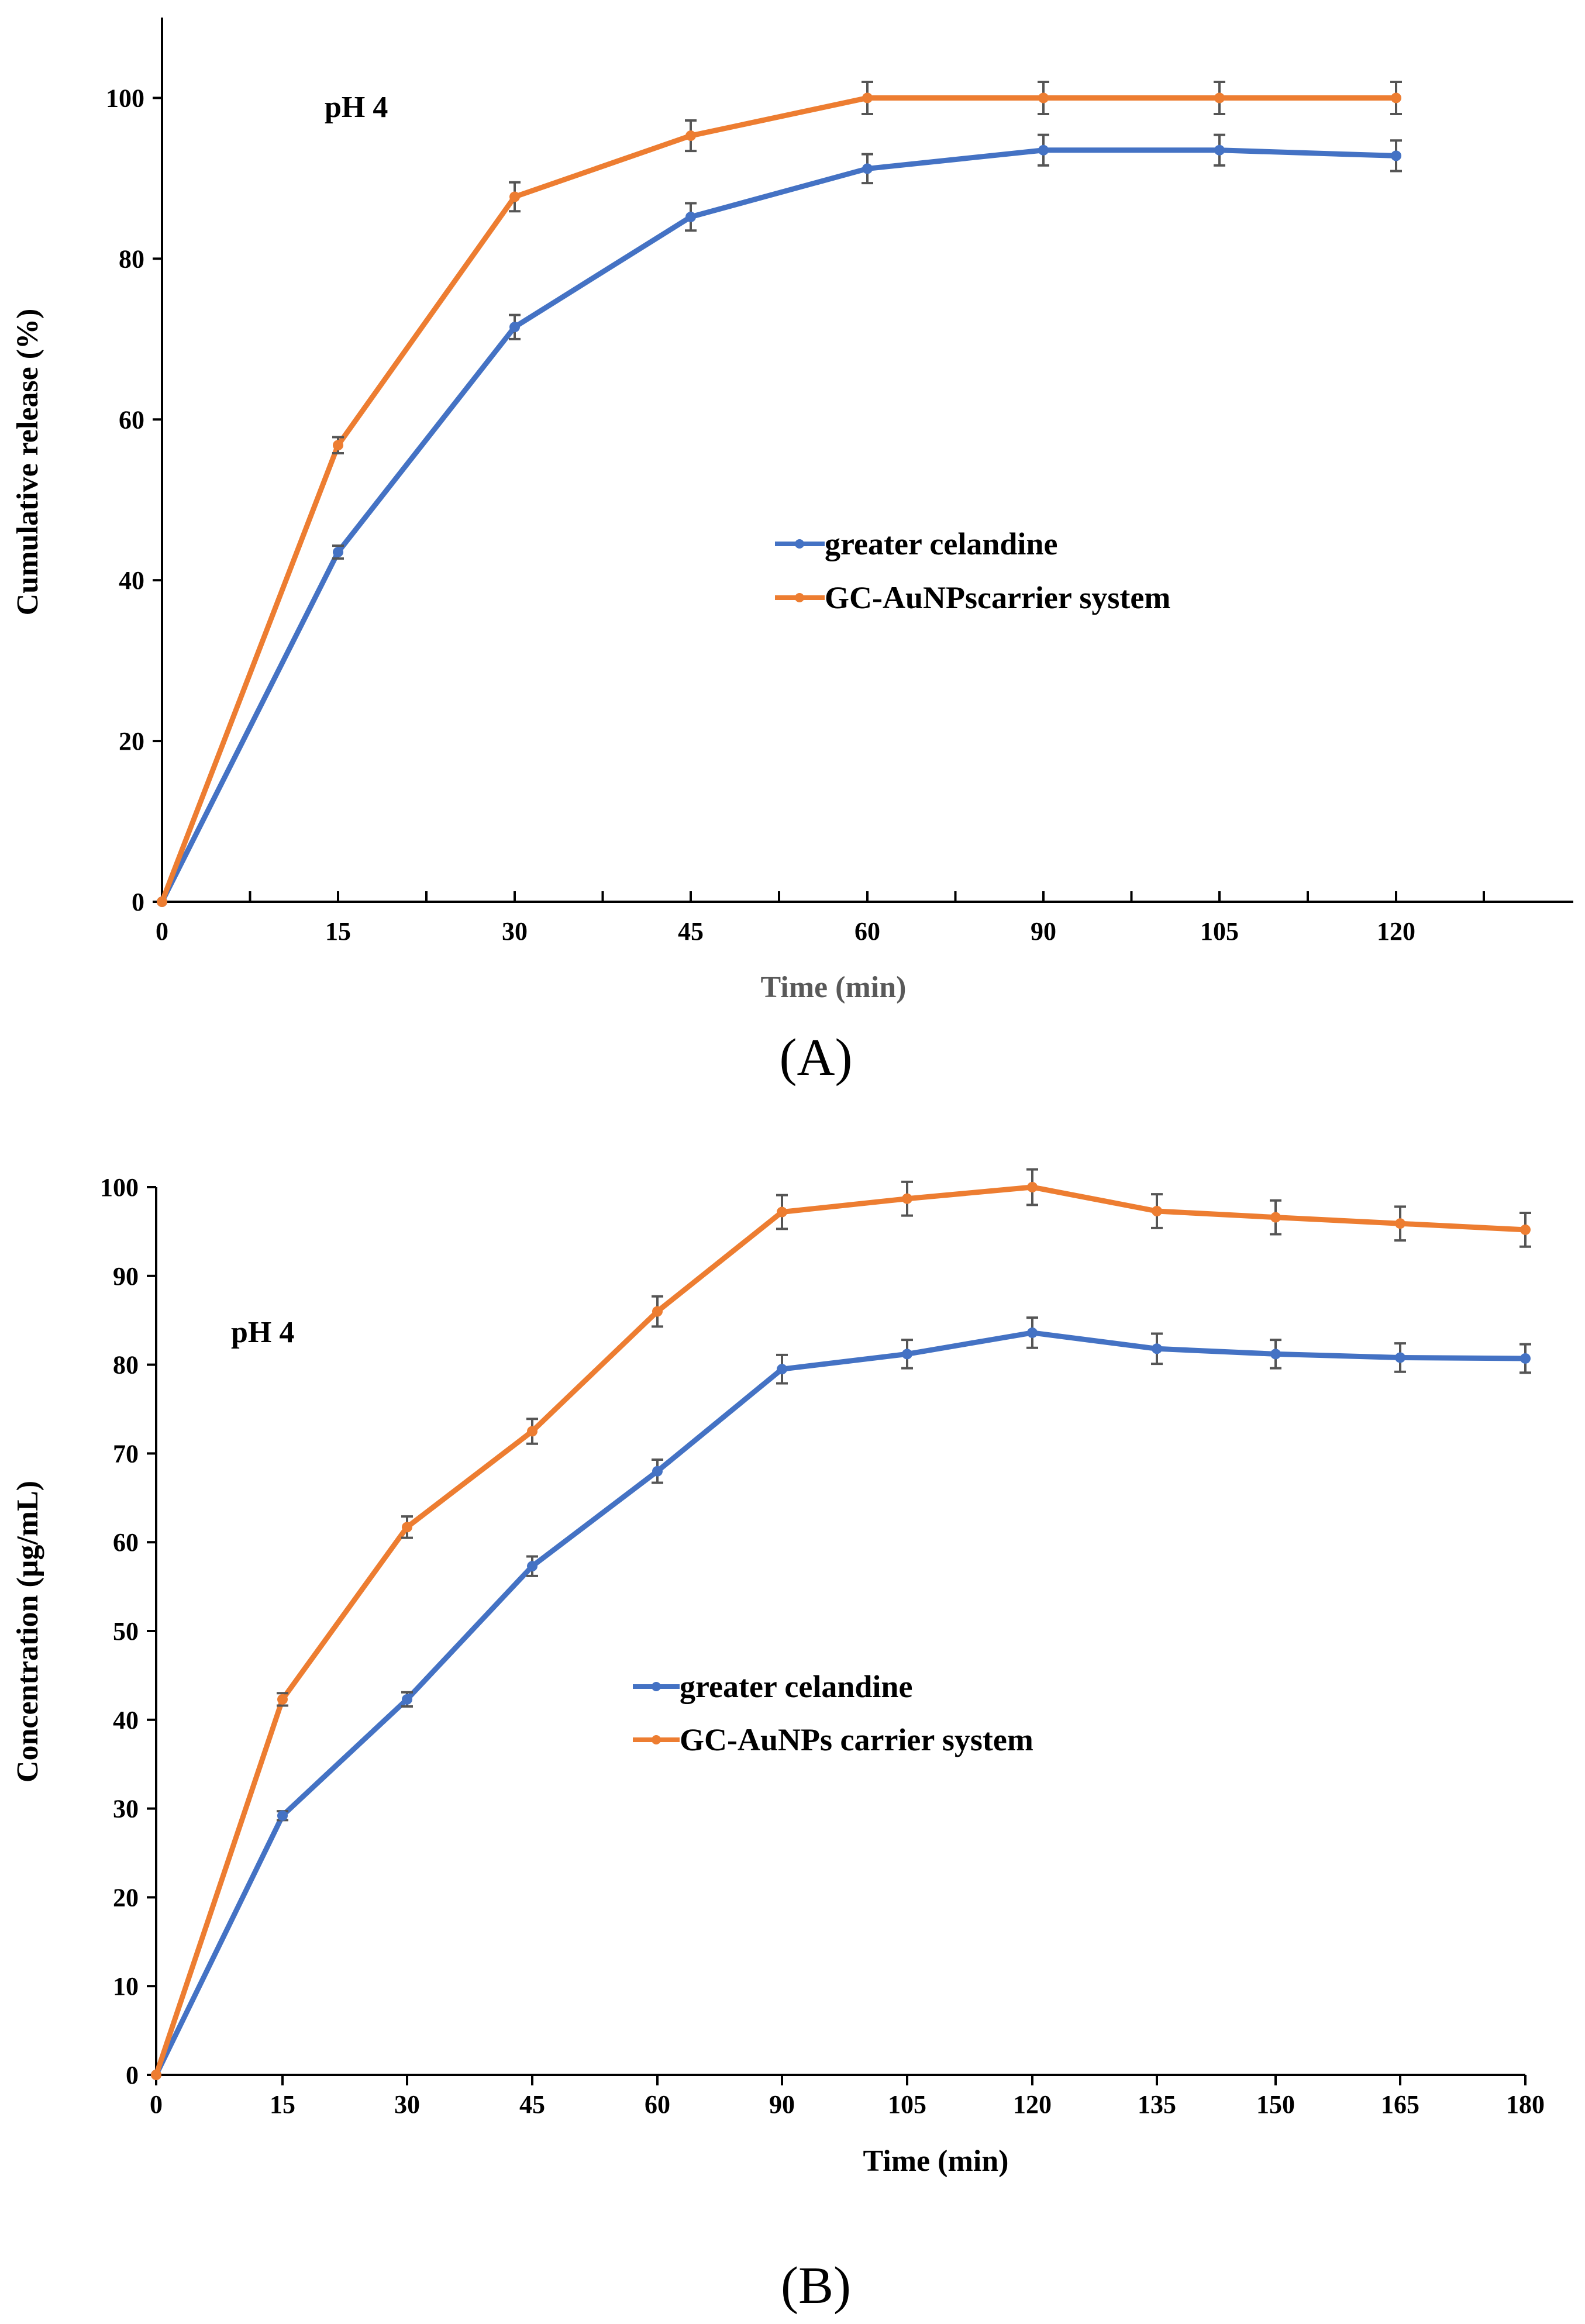 This screenshot has height=2324, width=1585. Describe the element at coordinates (126, 1276) in the screenshot. I see `y-tick-label-b: 90` at that location.